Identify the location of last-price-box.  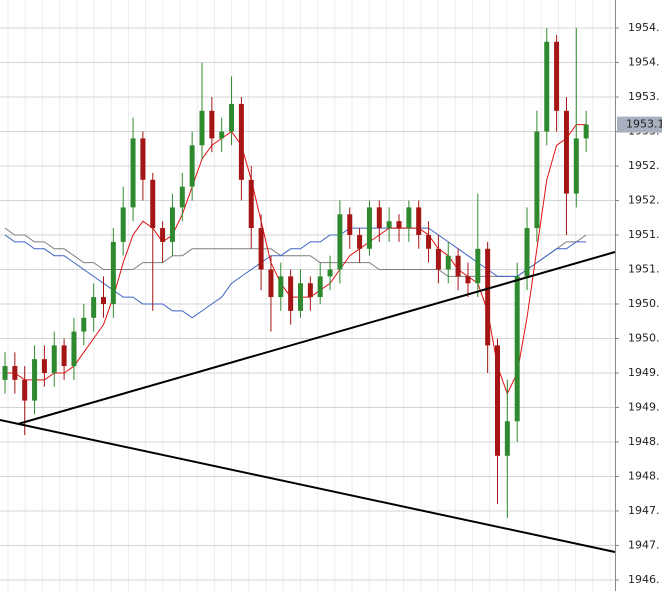
(639, 124).